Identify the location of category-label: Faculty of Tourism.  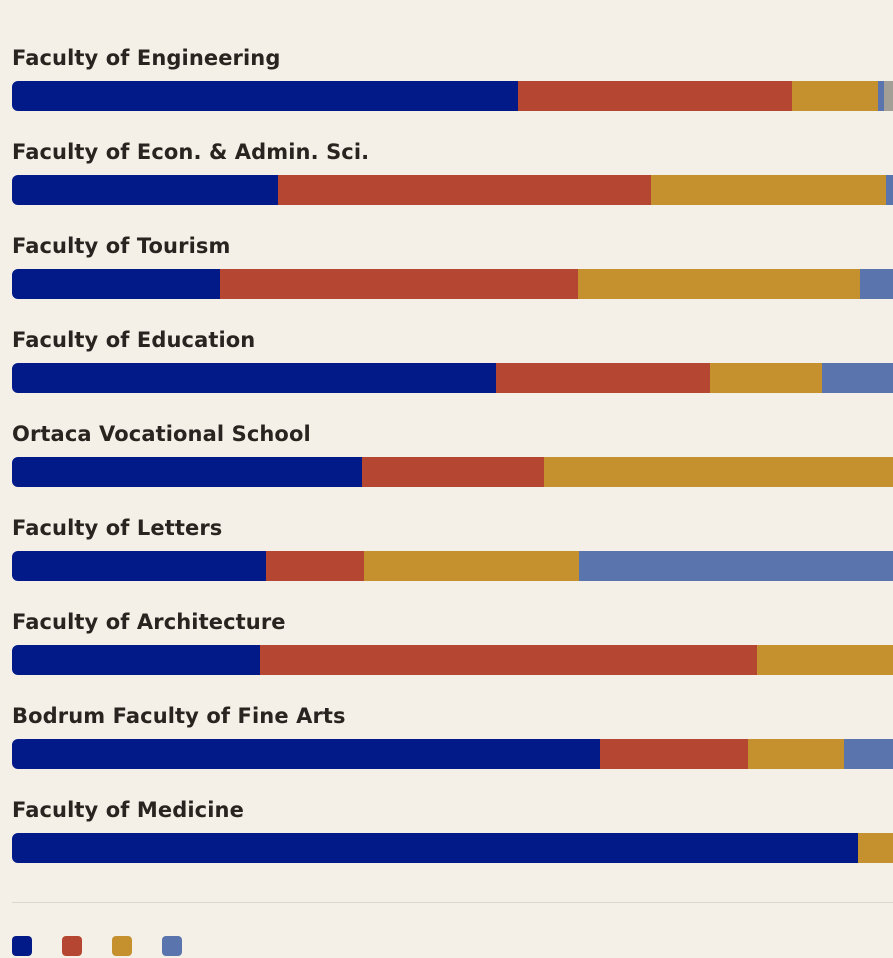
(121, 246).